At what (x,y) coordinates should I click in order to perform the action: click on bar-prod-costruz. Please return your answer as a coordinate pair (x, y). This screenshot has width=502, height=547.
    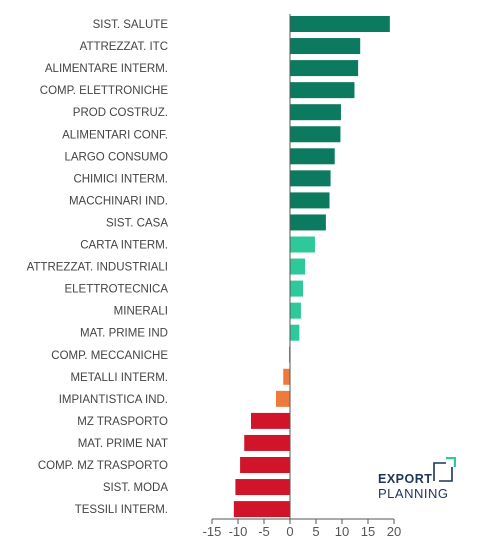
    Looking at the image, I should click on (315, 112).